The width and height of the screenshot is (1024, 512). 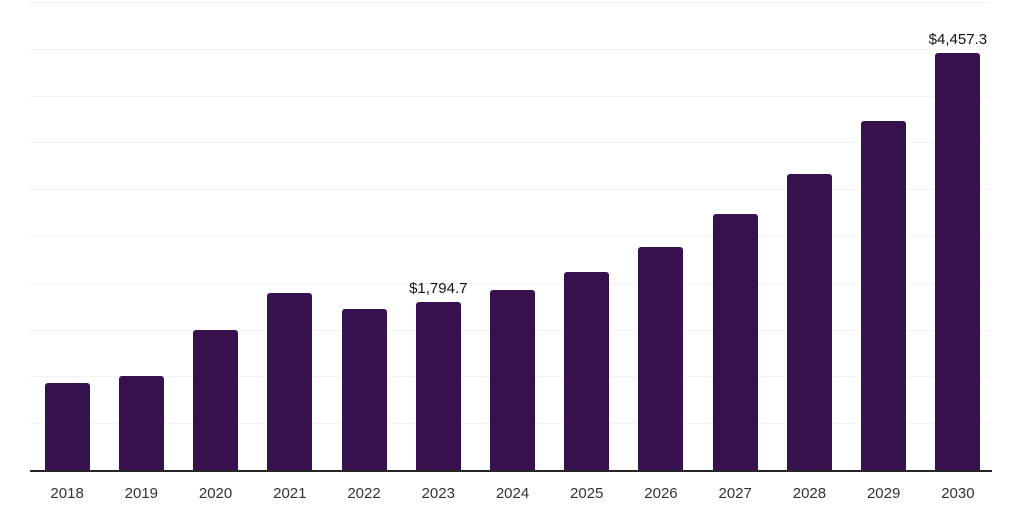 I want to click on bar-2022, so click(x=364, y=389).